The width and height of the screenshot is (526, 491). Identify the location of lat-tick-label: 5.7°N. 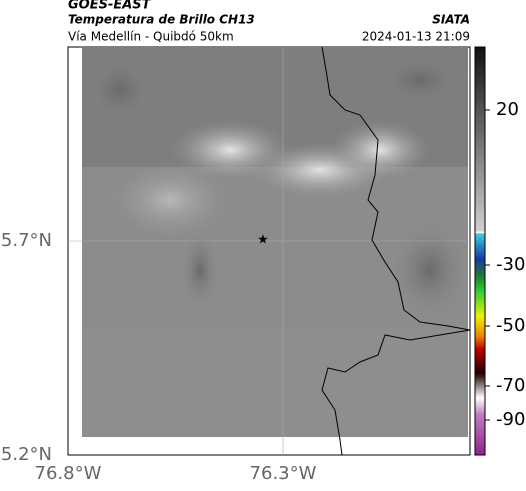
(26, 240).